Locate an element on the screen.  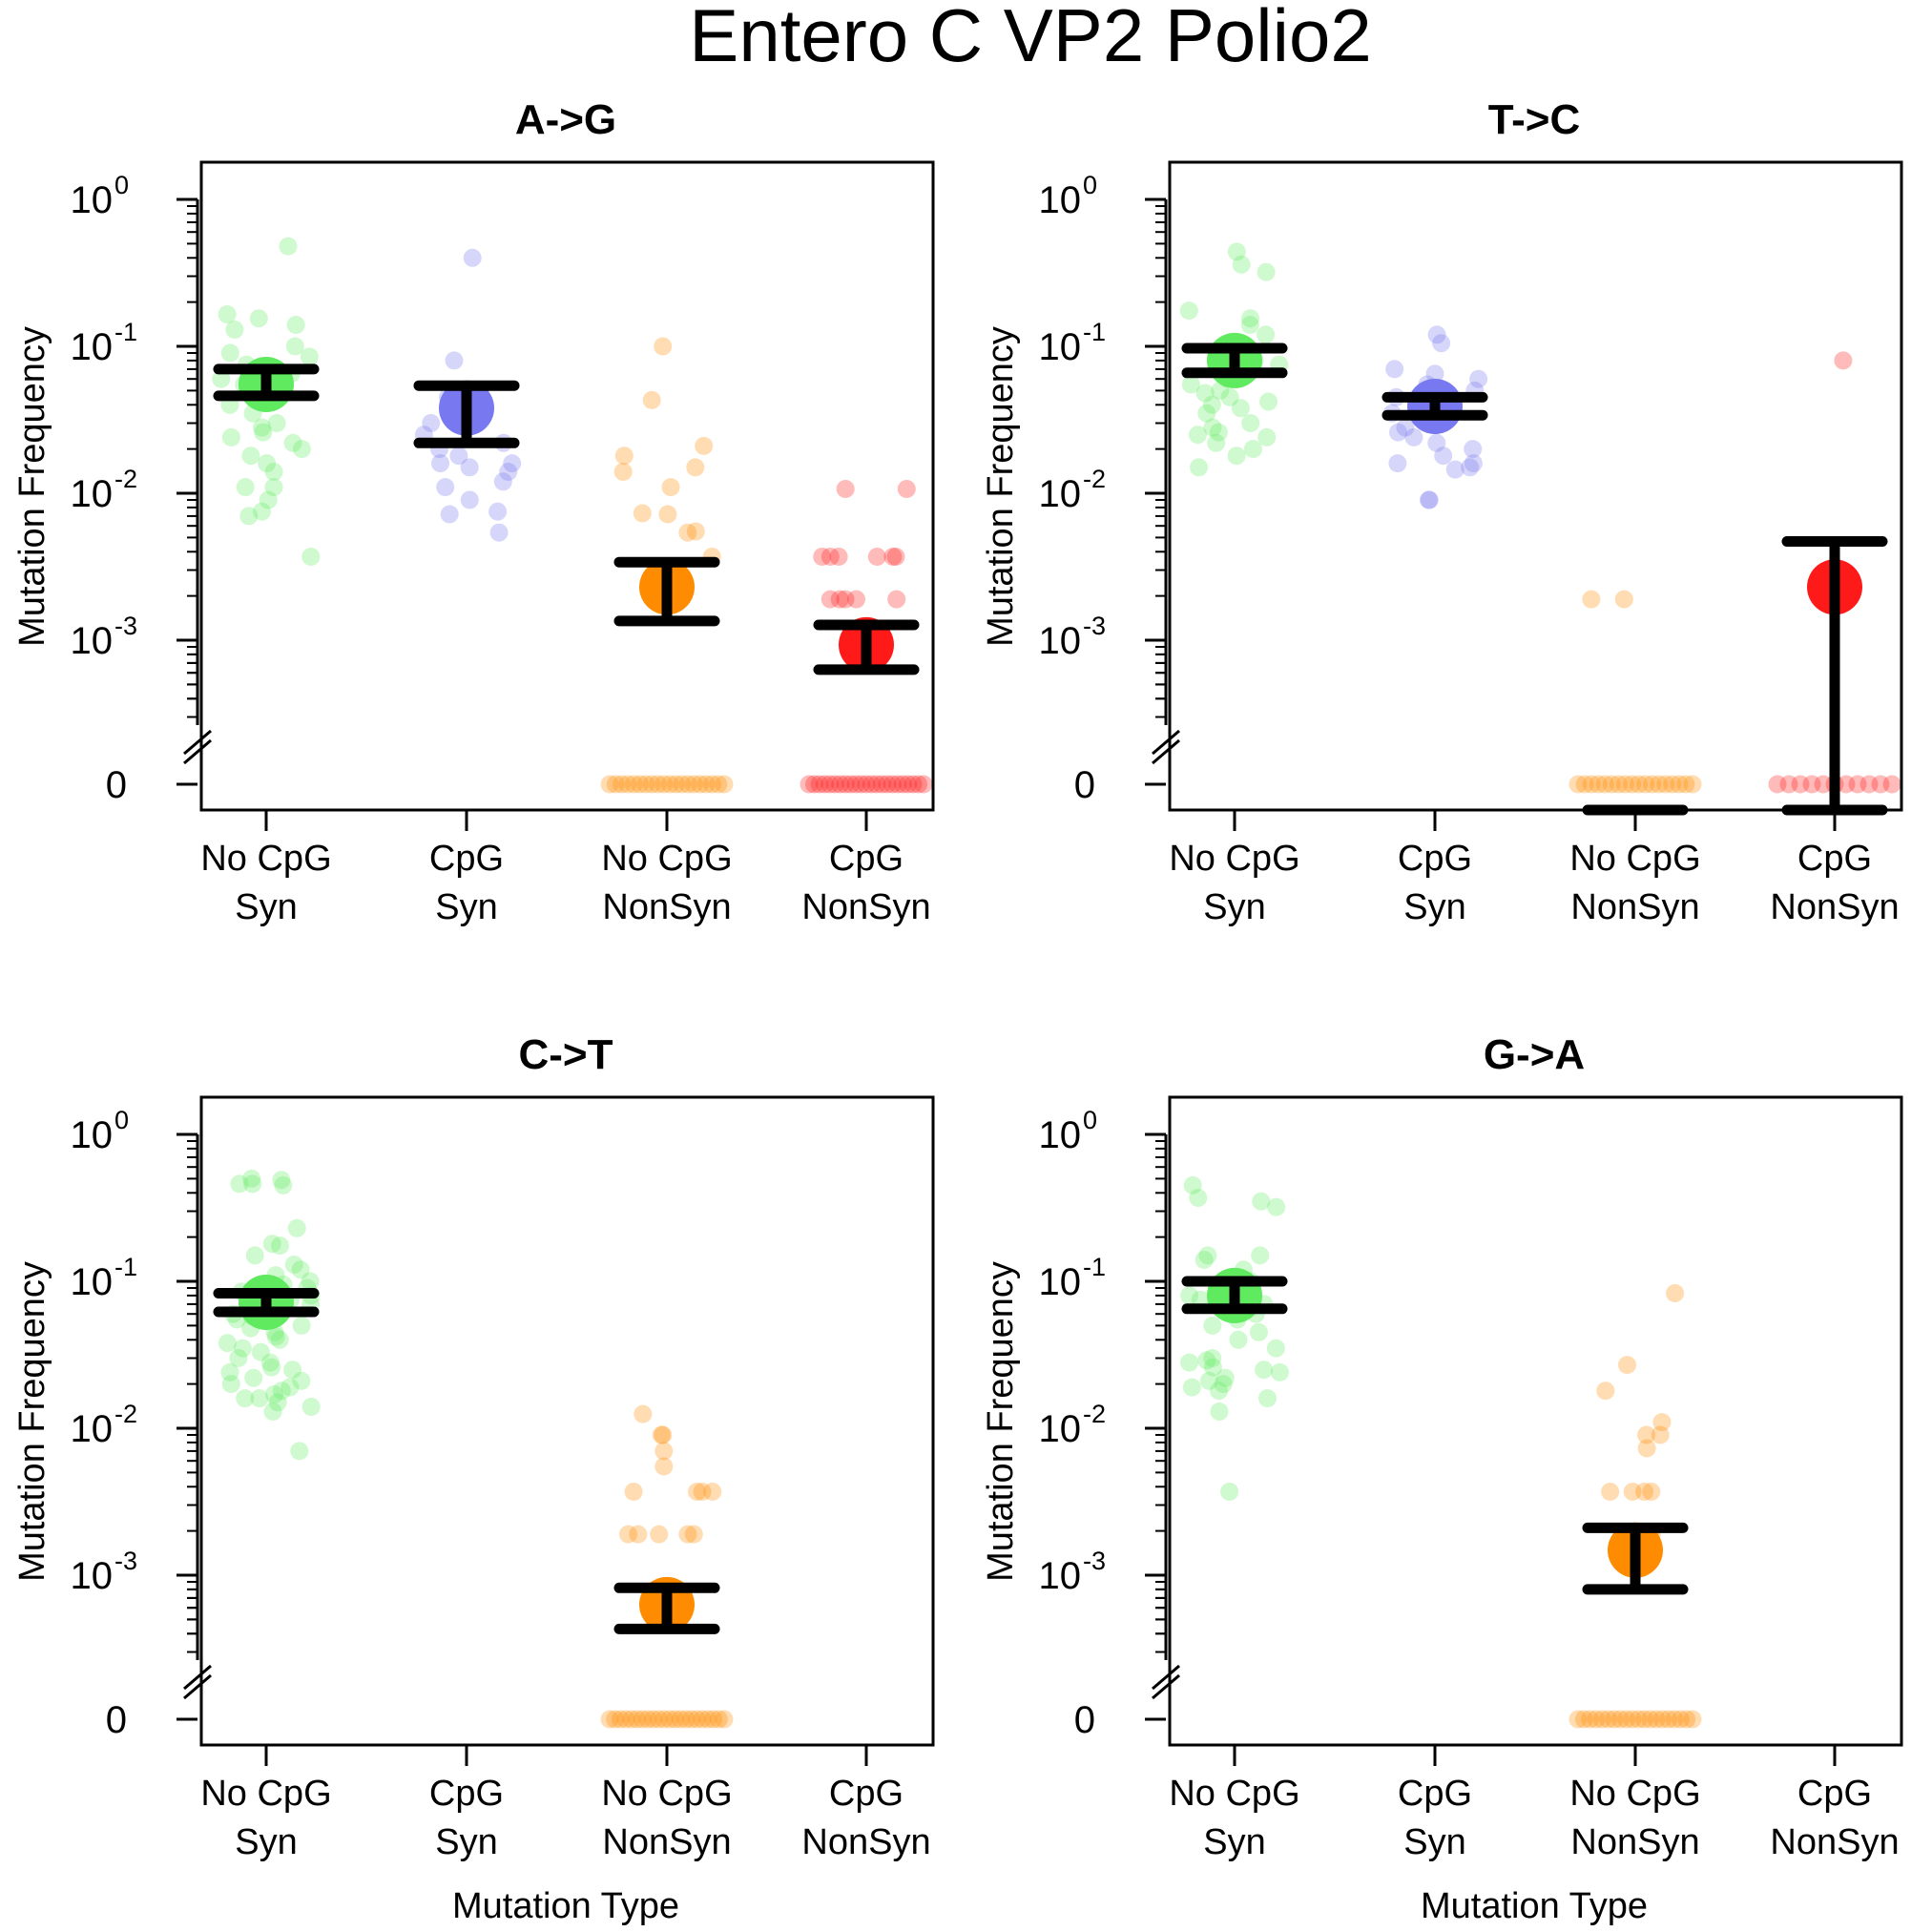
x-tick-label: CpG is located at coordinates (866, 1794).